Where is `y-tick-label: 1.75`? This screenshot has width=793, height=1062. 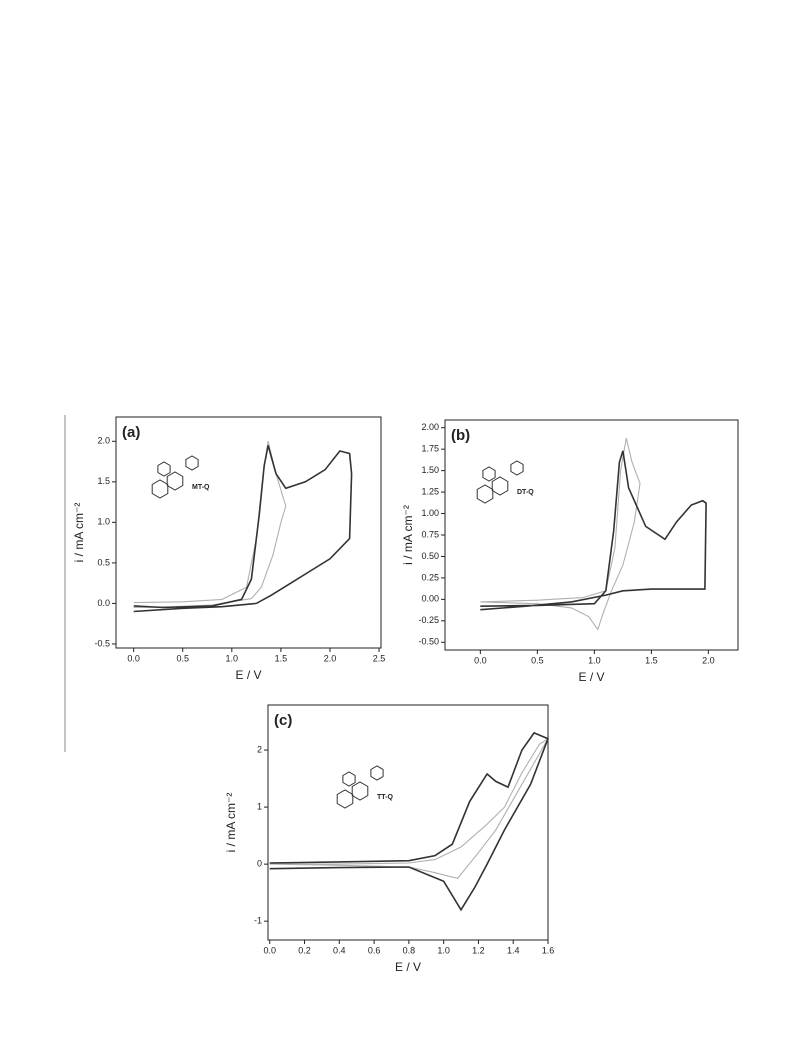
y-tick-label: 1.75 is located at coordinates (430, 449).